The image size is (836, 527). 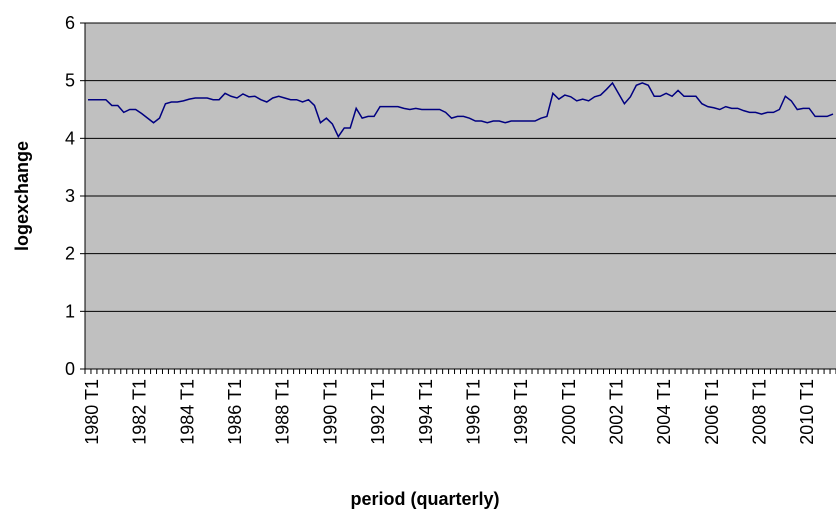 What do you see at coordinates (712, 412) in the screenshot?
I see `x-tick-label: 2006 T1` at bounding box center [712, 412].